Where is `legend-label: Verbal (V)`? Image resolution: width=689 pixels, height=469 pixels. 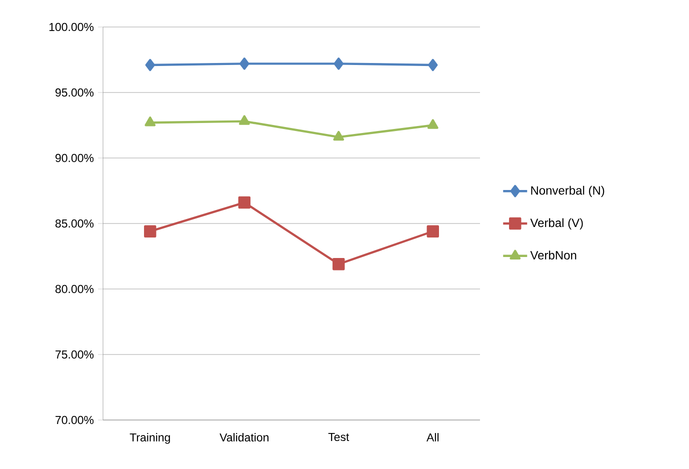 legend-label: Verbal (V) is located at coordinates (556, 224).